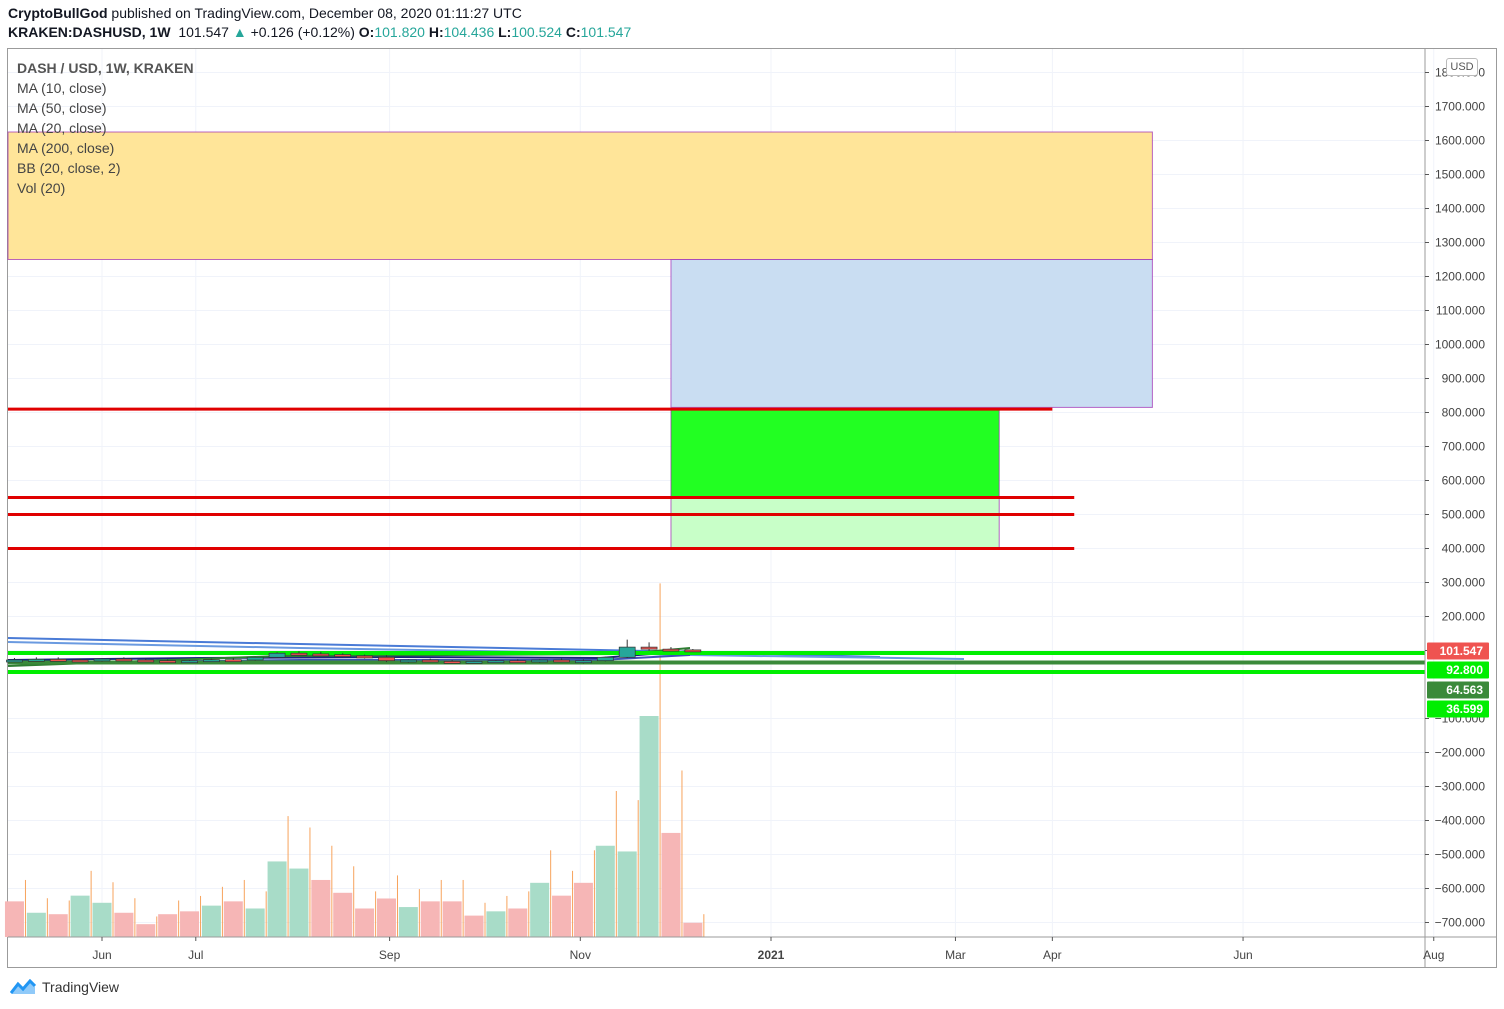  I want to click on candles, so click(354, 651).